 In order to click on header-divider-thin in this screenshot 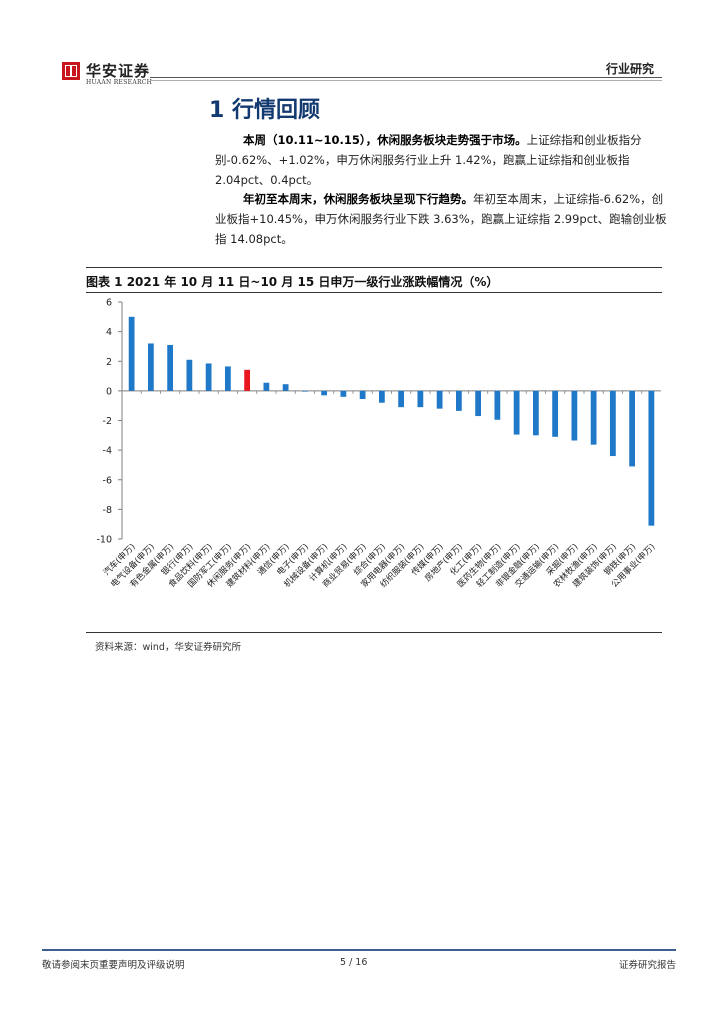, I will do `click(406, 80)`.